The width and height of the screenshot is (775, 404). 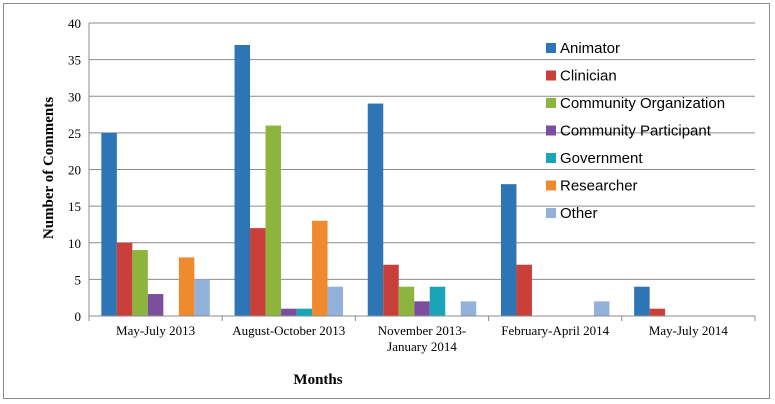 I want to click on legend-label: Community Organization, so click(x=642, y=103).